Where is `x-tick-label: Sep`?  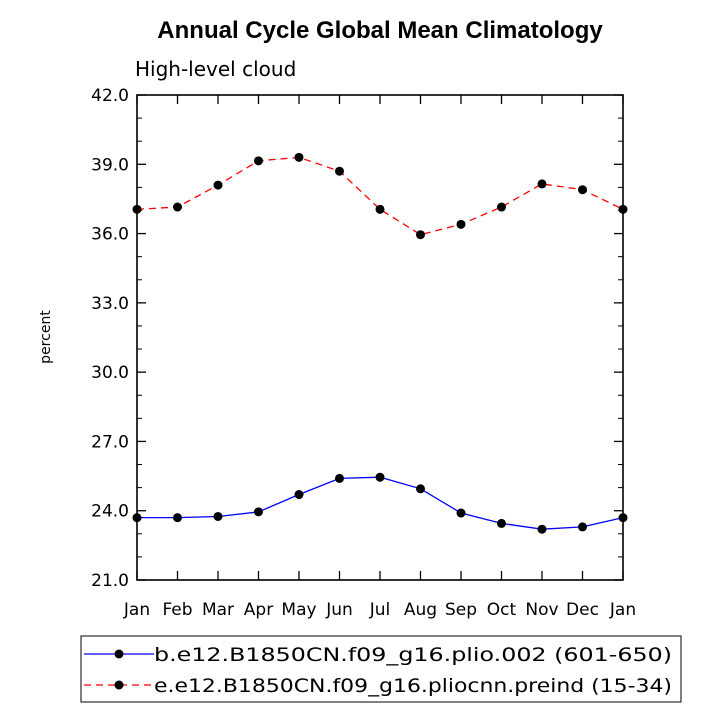
x-tick-label: Sep is located at coordinates (461, 610).